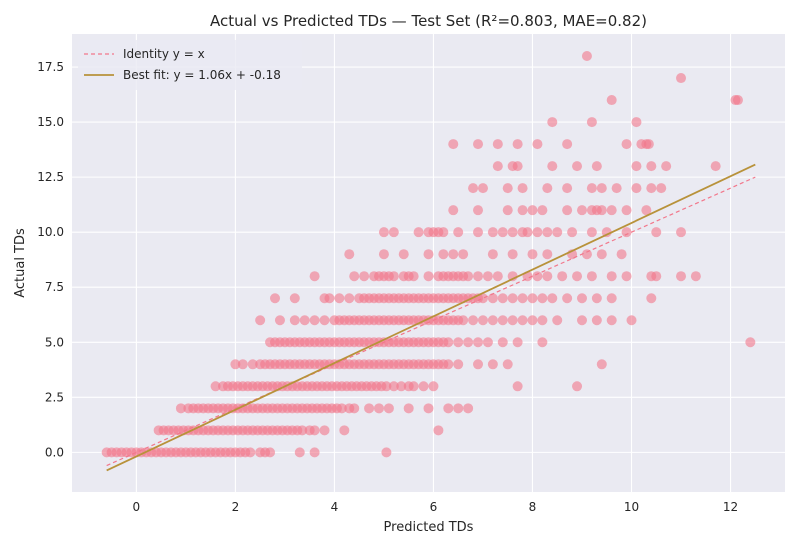 The width and height of the screenshot is (800, 550). Describe the element at coordinates (236, 507) in the screenshot. I see `x-tick-label: 2` at that location.